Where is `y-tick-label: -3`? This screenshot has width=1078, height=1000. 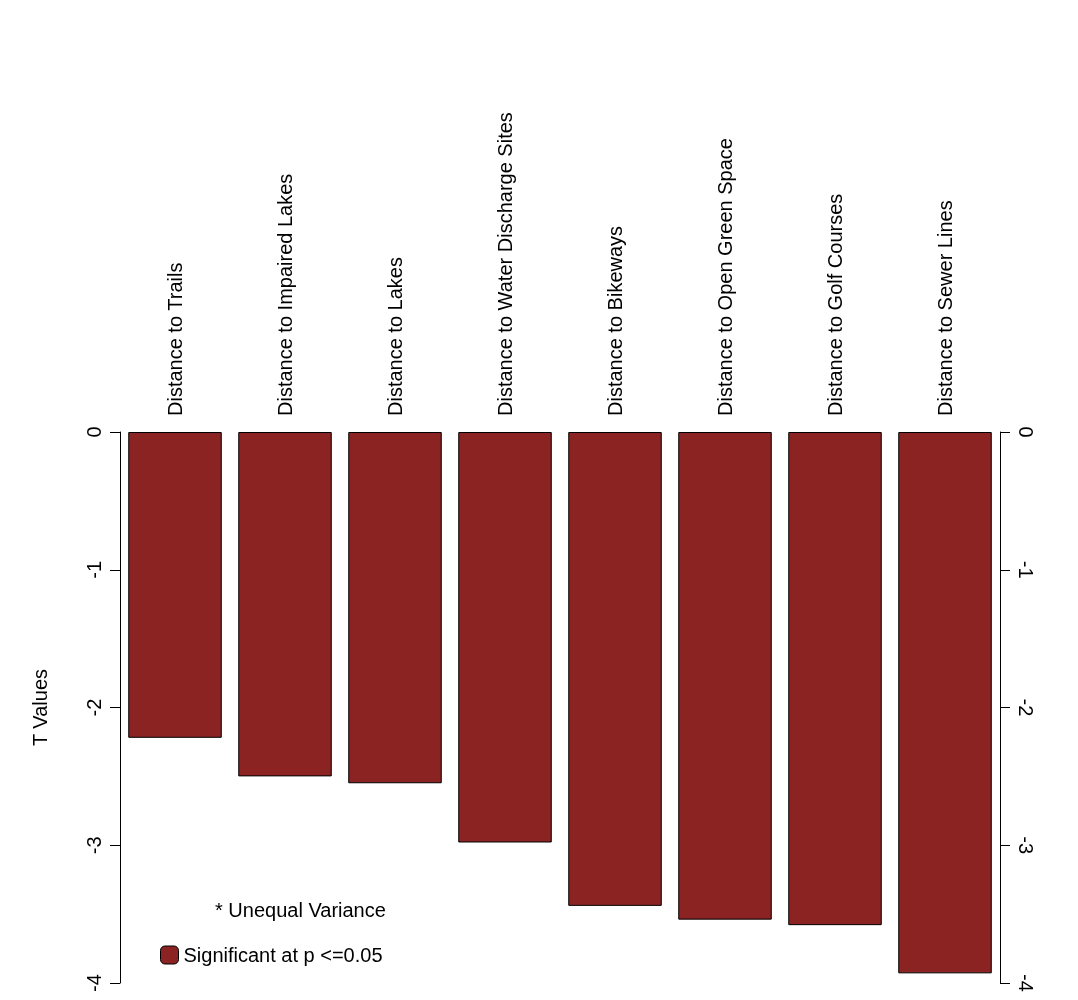
y-tick-label: -3 is located at coordinates (94, 845).